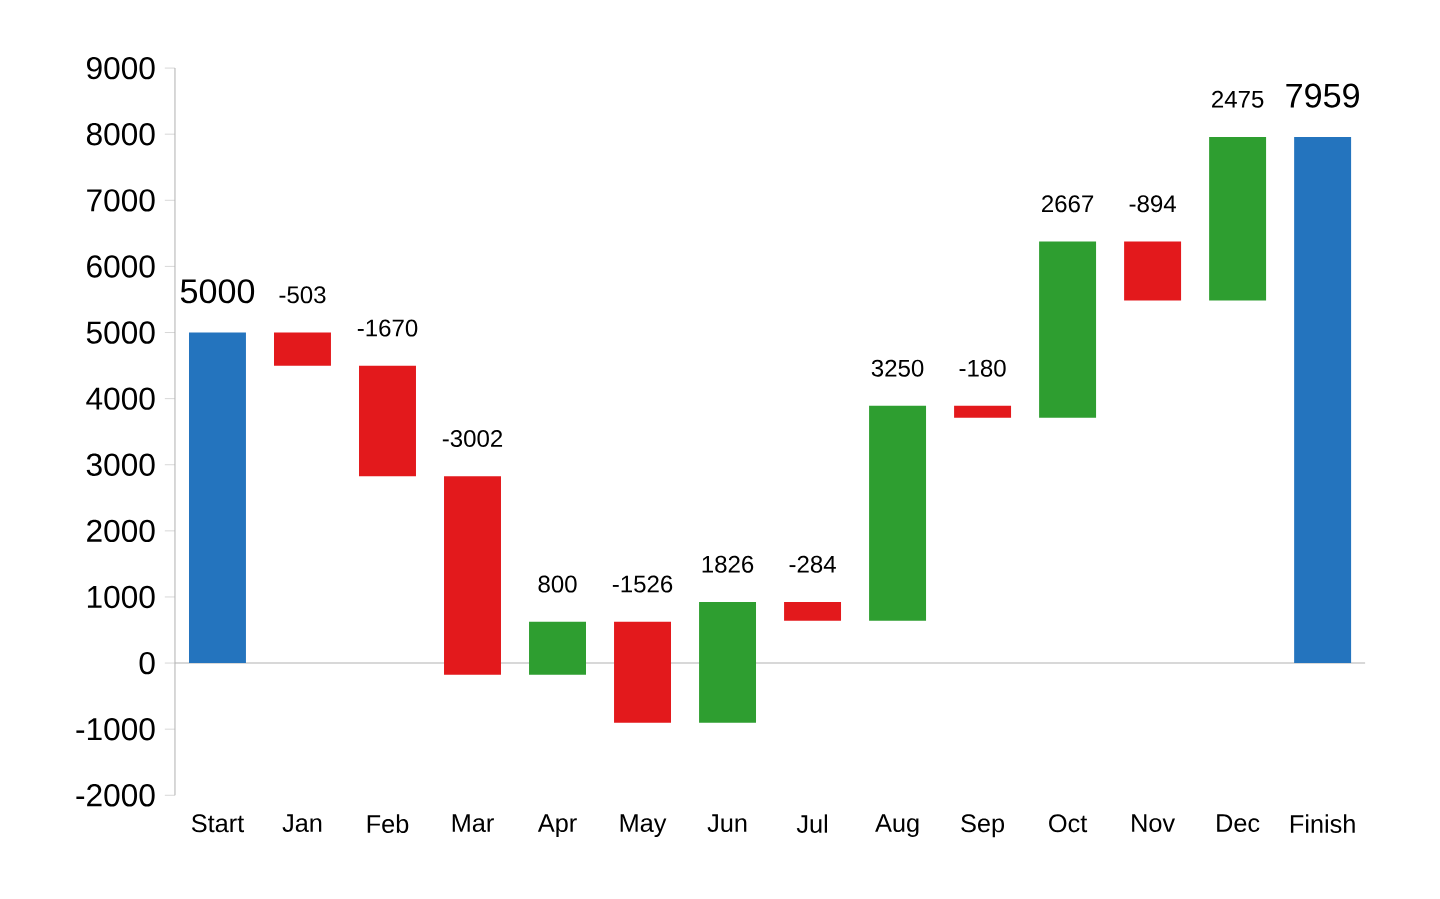 The width and height of the screenshot is (1440, 899). I want to click on y-tick-label: 5000, so click(120, 332).